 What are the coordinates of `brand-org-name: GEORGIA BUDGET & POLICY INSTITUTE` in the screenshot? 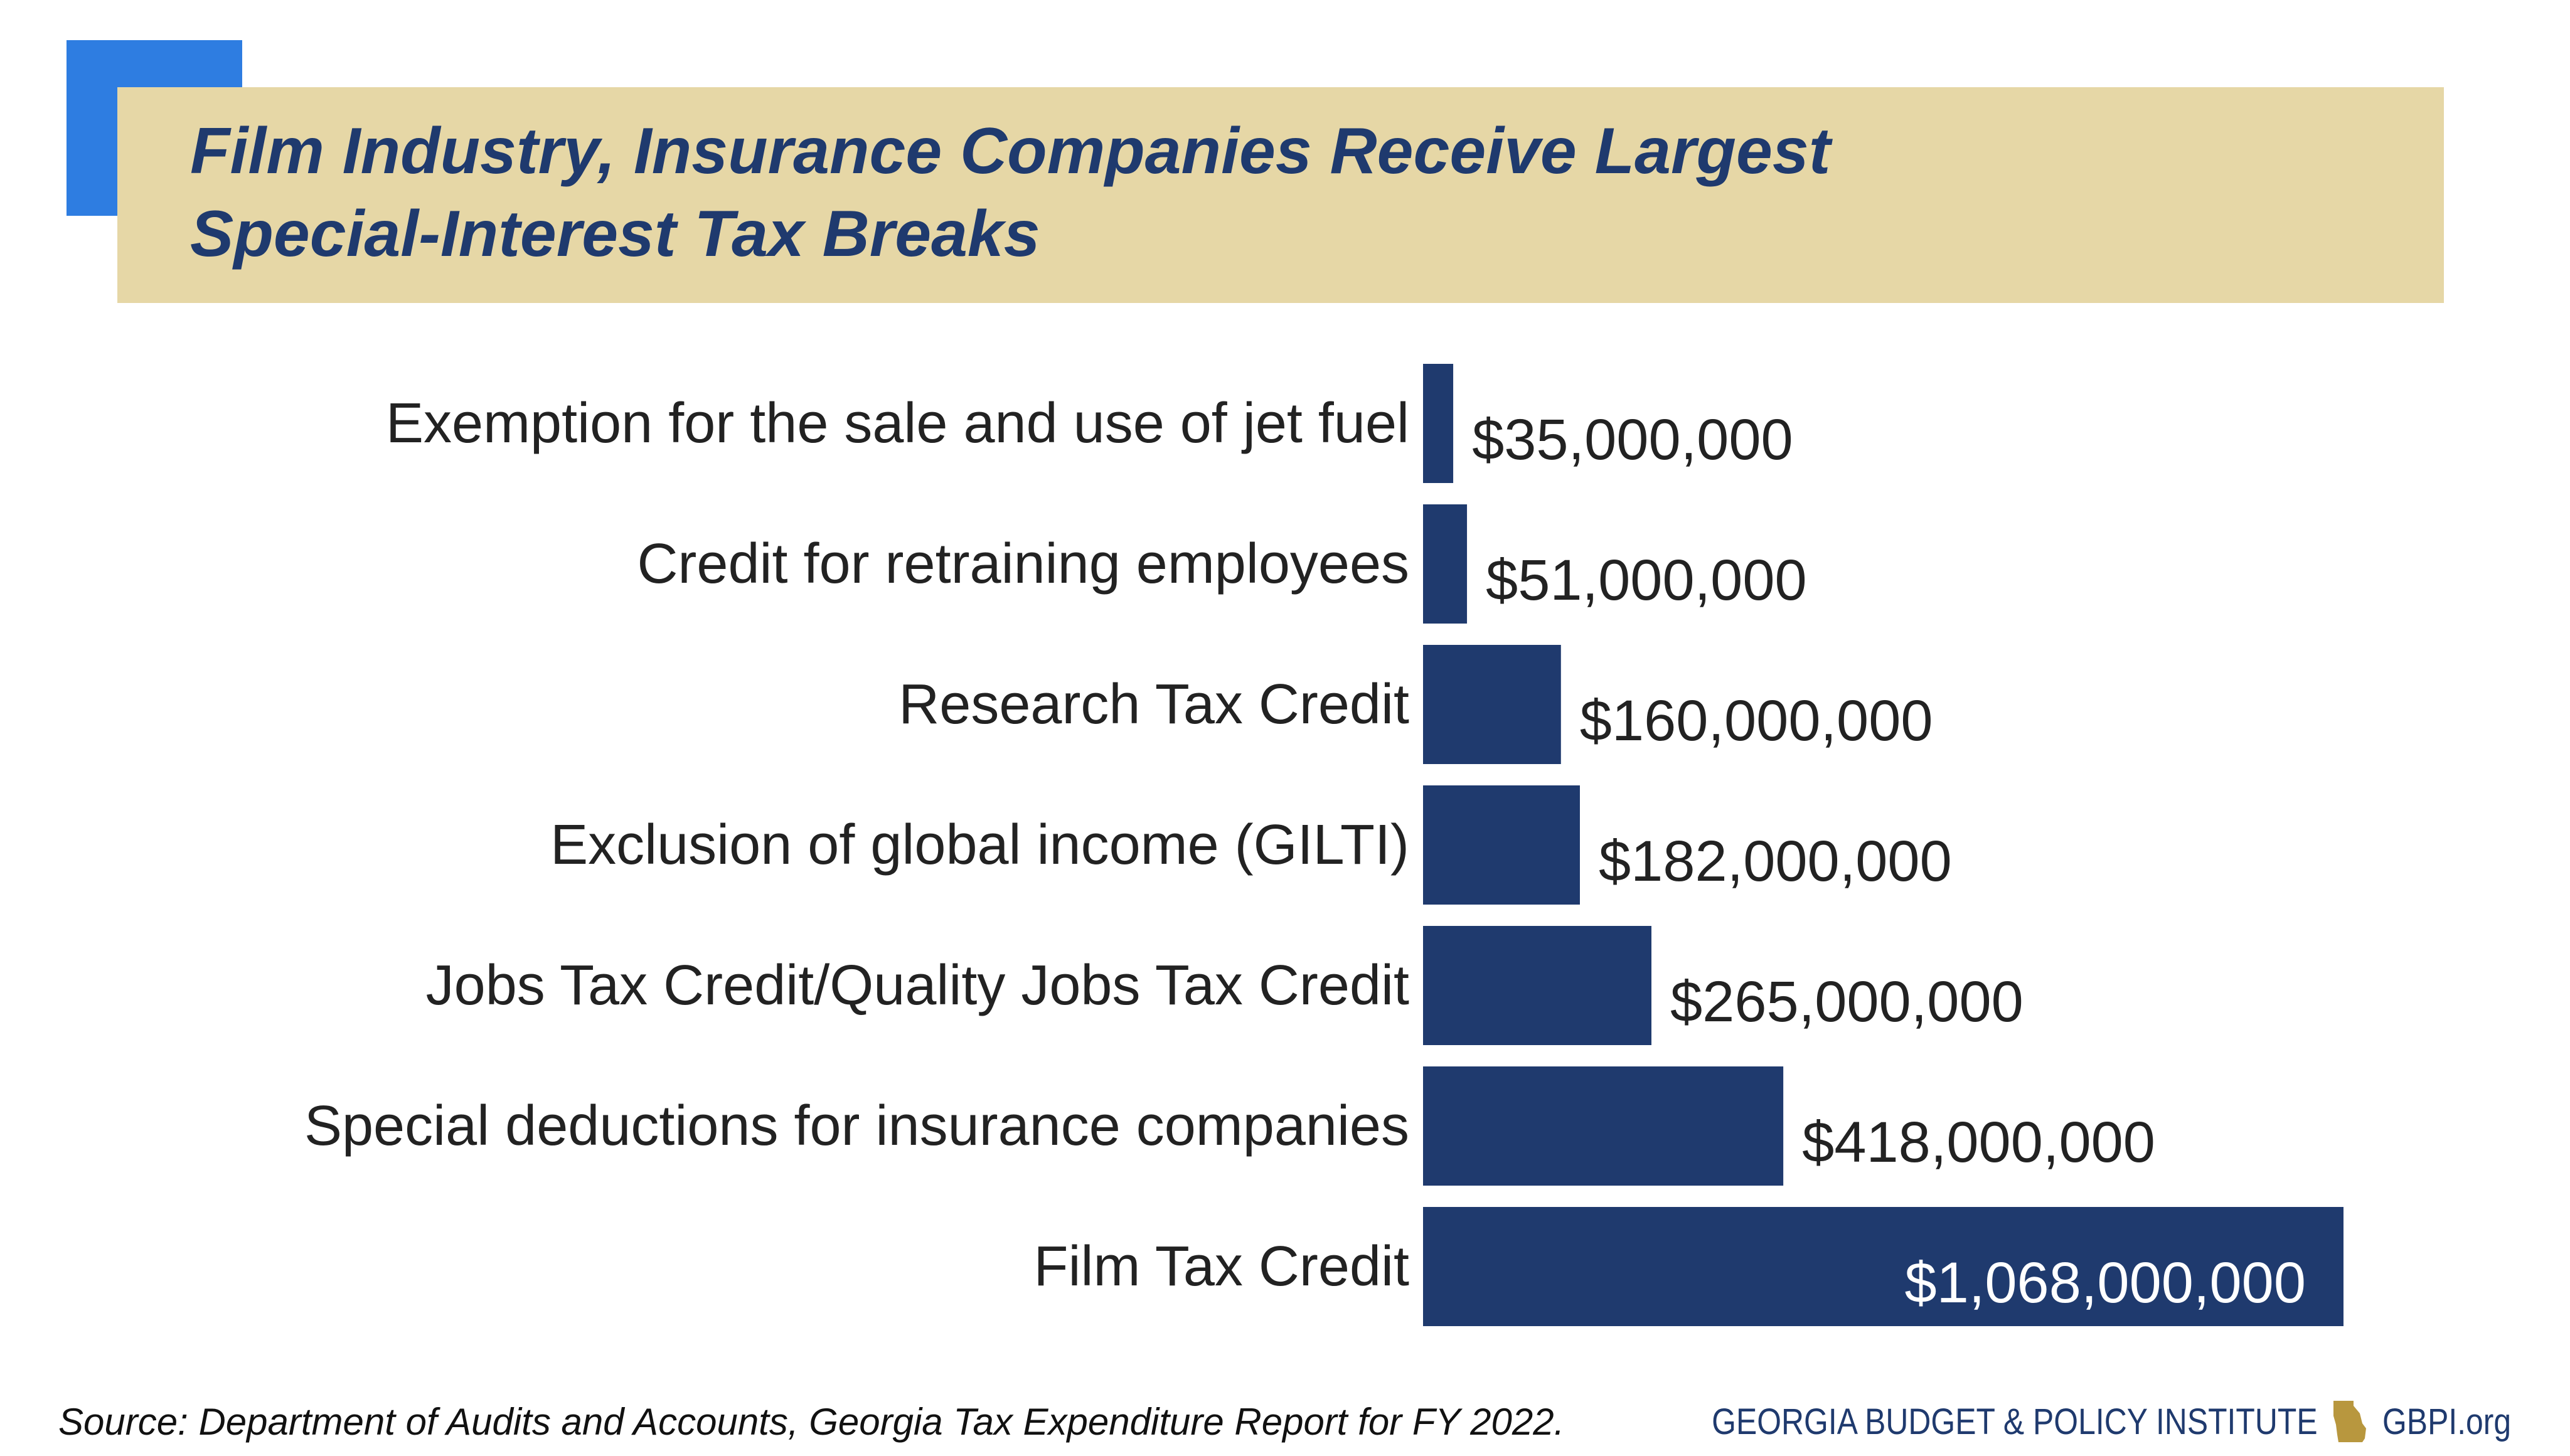 It's located at (2015, 1421).